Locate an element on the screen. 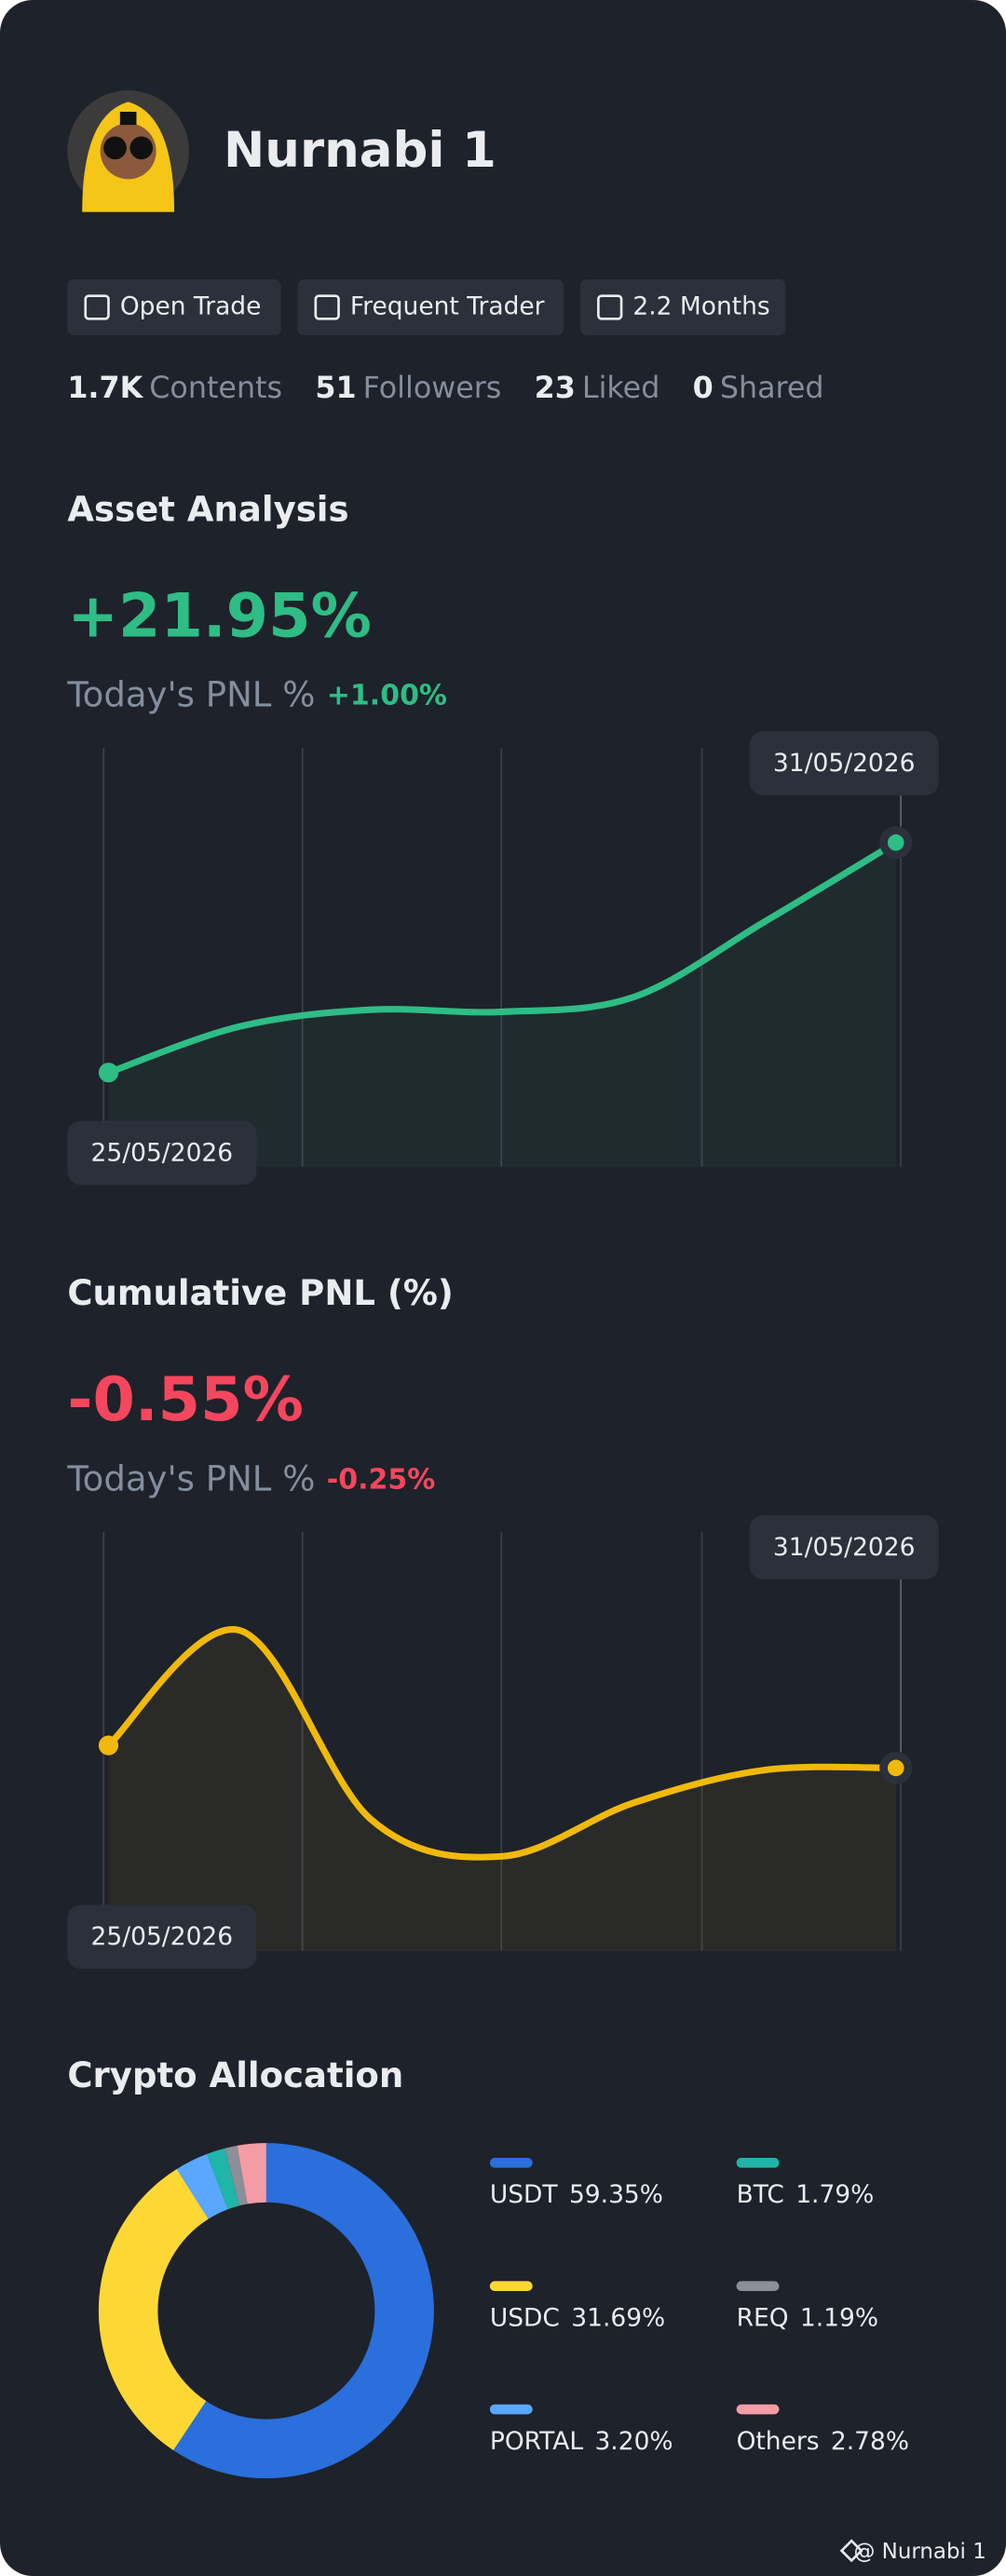  legend-value: 31.69% is located at coordinates (618, 2318).